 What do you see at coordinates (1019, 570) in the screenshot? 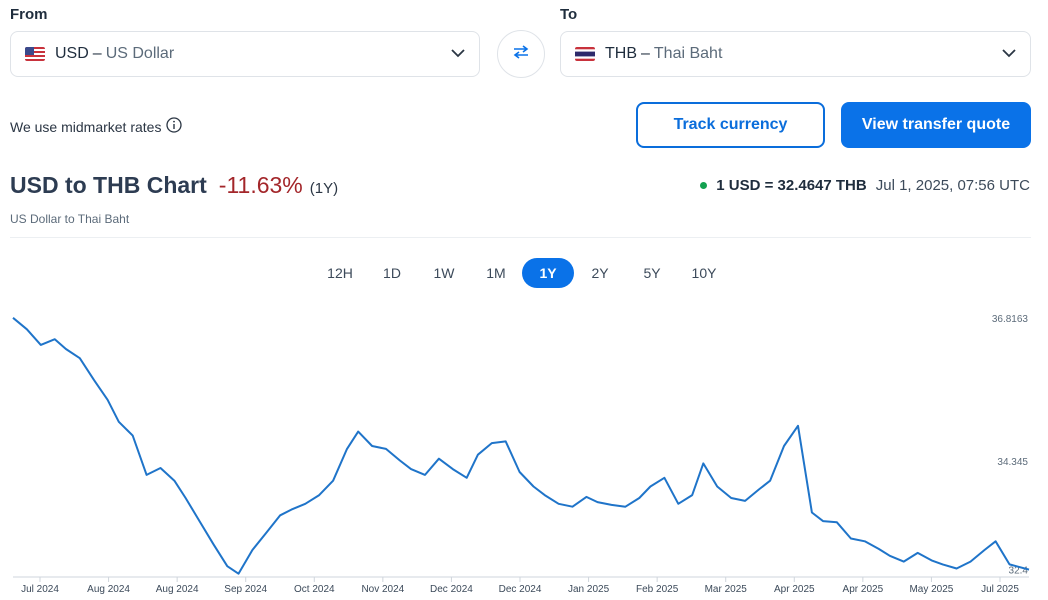
I see `y-tick-label: 32.4` at bounding box center [1019, 570].